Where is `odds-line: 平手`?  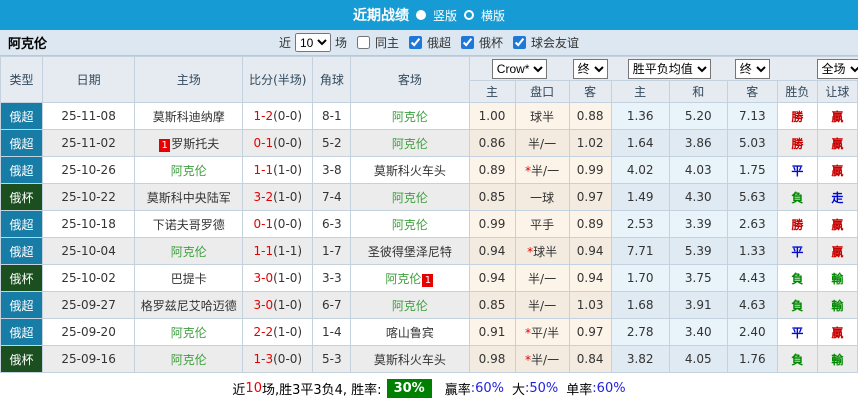
odds-line: 平手 is located at coordinates (542, 224).